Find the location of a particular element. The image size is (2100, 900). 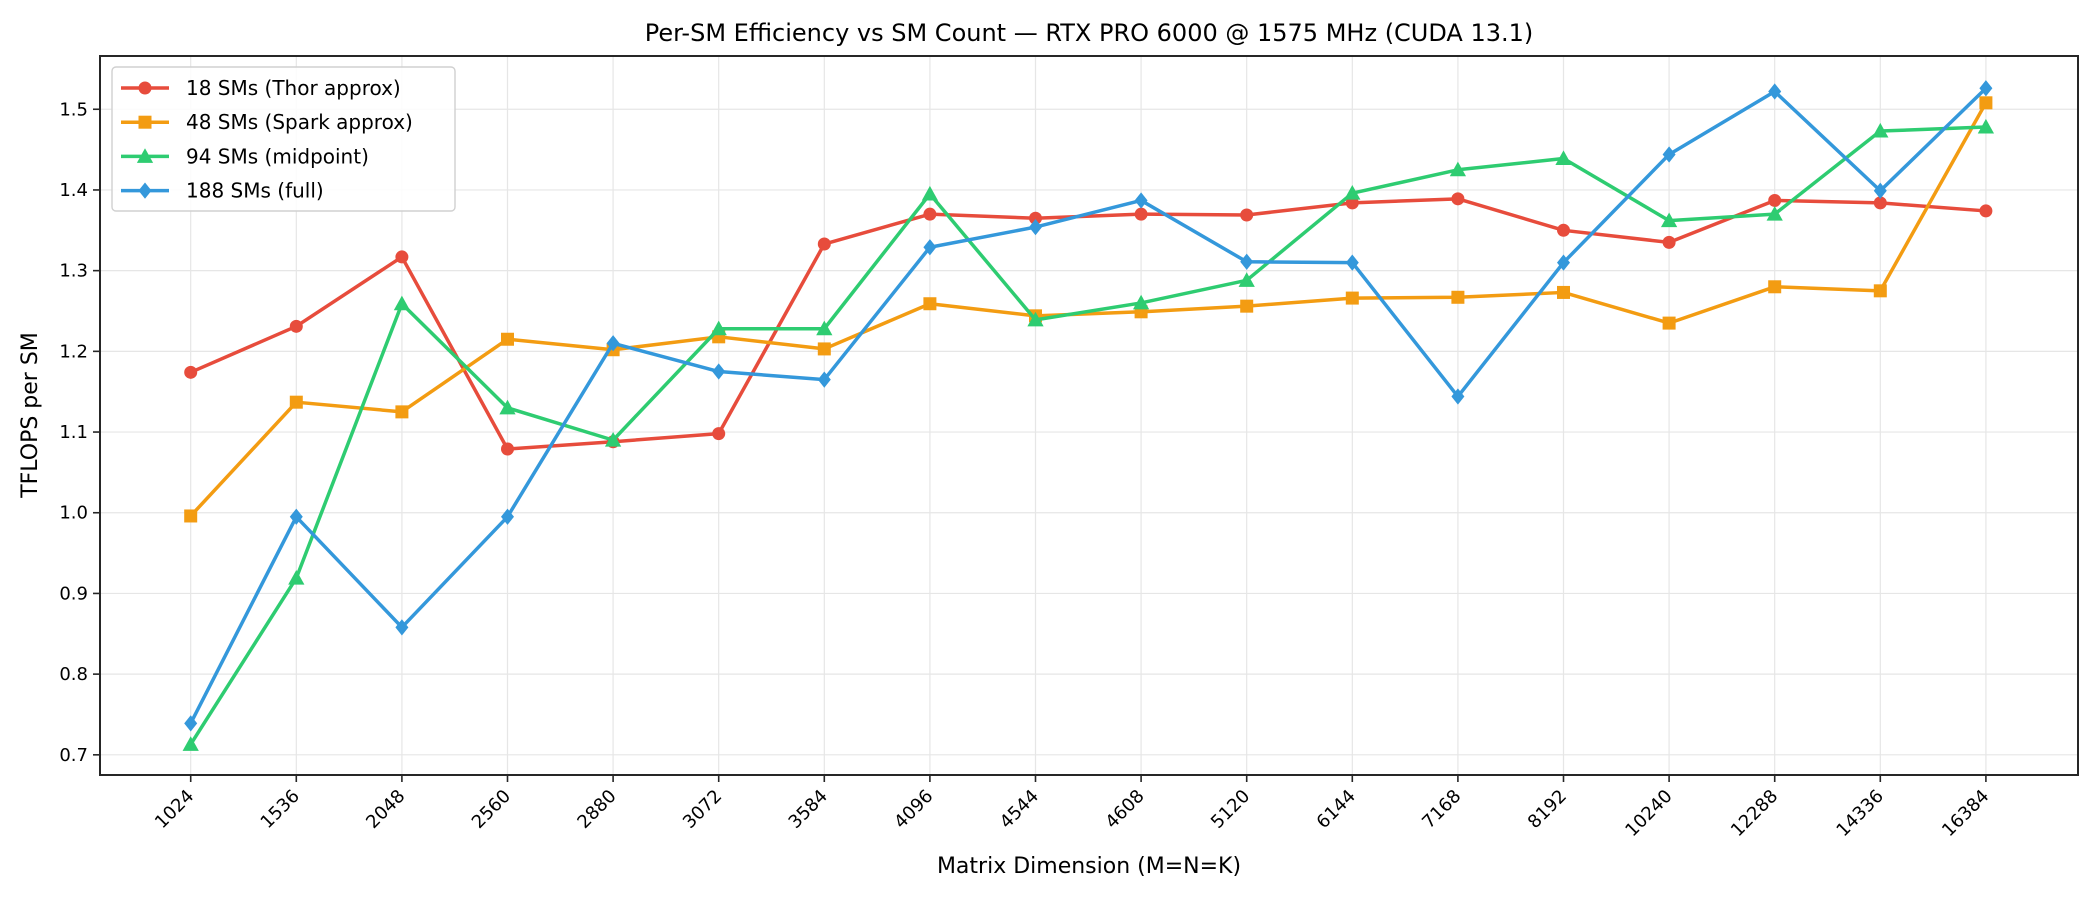

legend-label: 18 SMs (Thor approx) is located at coordinates (293, 88).